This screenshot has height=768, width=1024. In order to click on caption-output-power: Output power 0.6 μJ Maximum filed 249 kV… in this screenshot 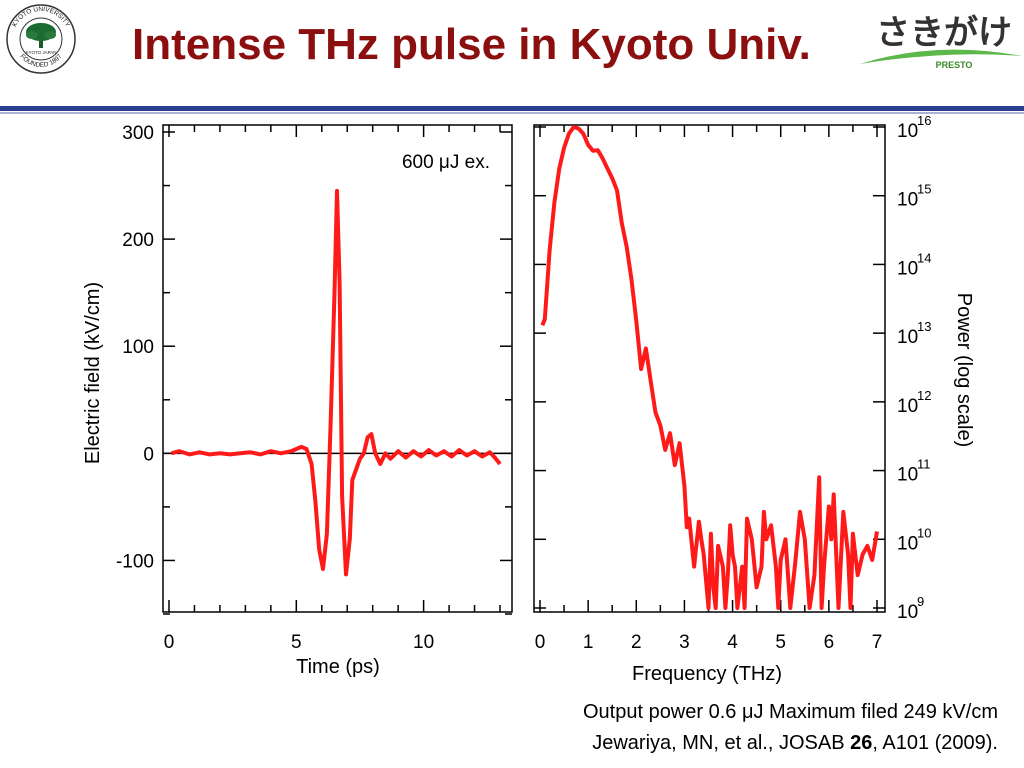, I will do `click(790, 712)`.